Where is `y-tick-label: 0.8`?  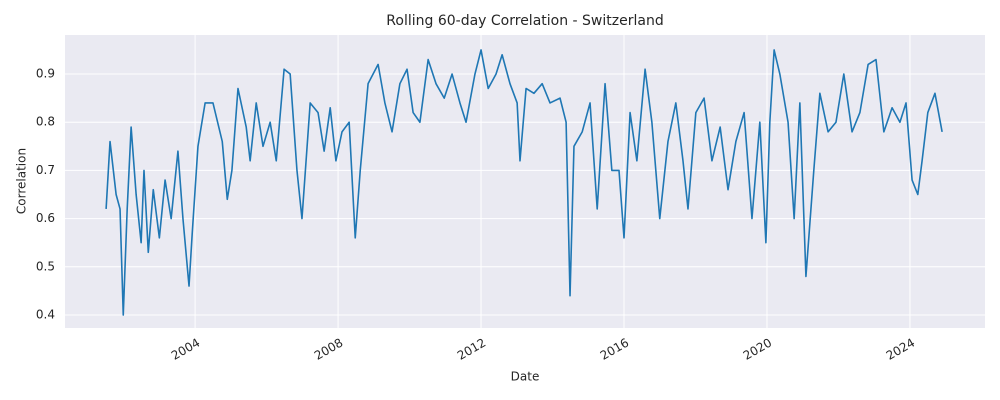 y-tick-label: 0.8 is located at coordinates (45, 122).